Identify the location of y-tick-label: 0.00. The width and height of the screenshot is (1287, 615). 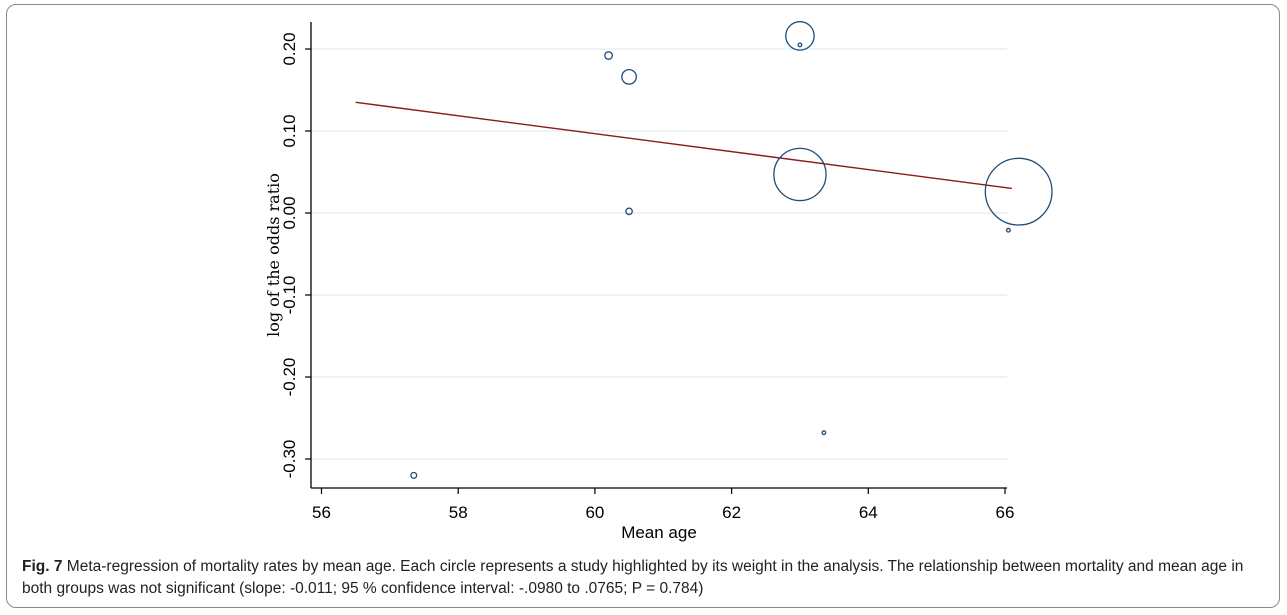
(289, 212).